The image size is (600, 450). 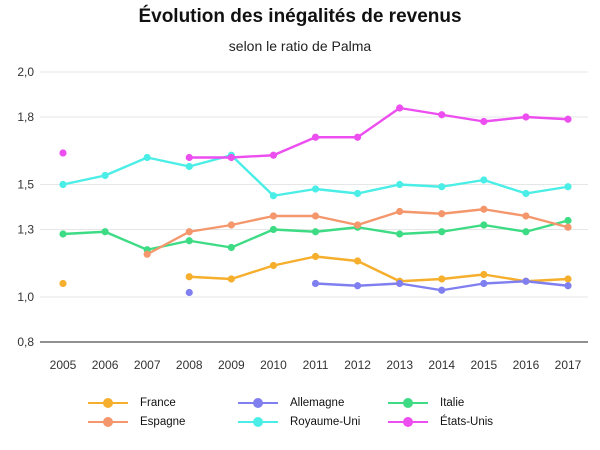 What do you see at coordinates (163, 402) in the screenshot?
I see `legend-item: France` at bounding box center [163, 402].